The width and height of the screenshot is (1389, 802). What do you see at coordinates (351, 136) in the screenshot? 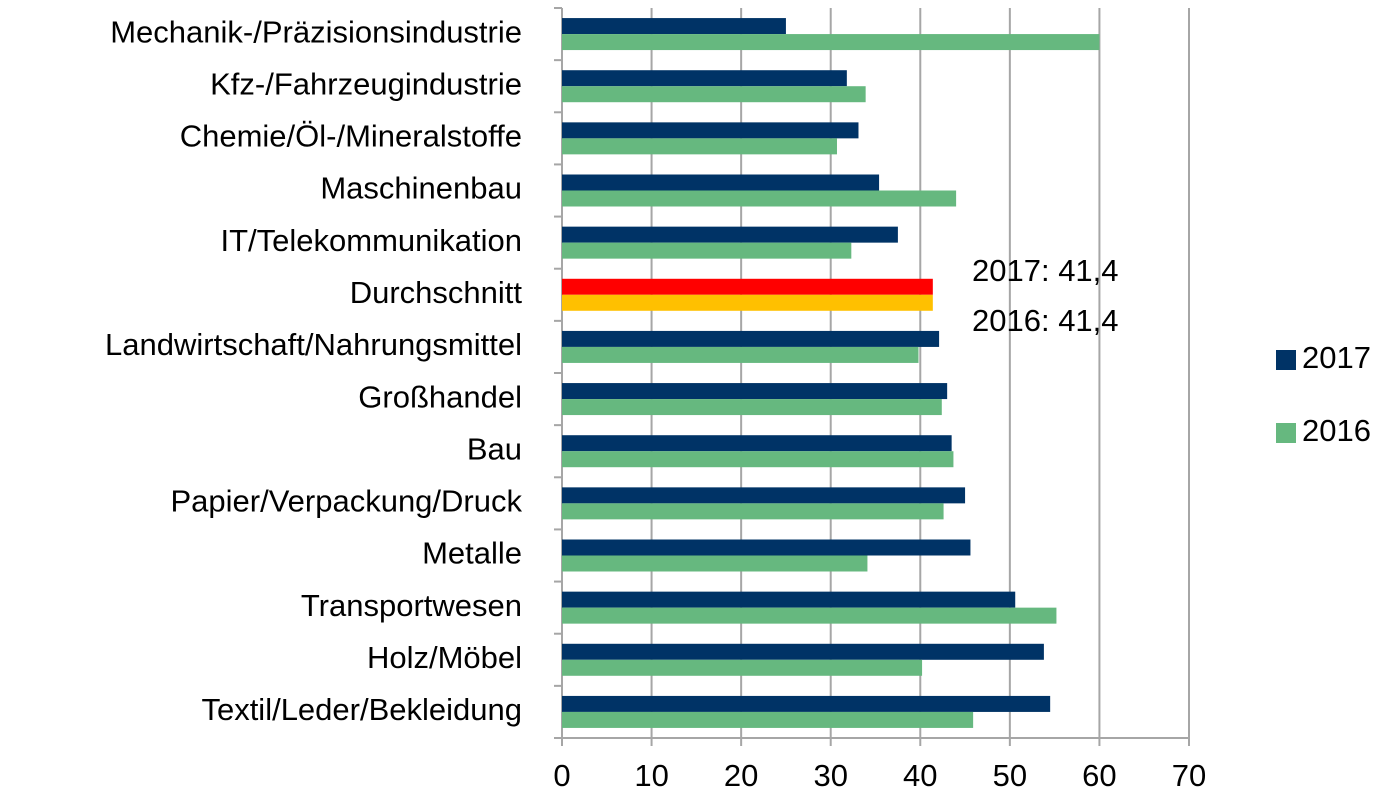
I see `y-tick-label: Chemie/Öl-/Mineralstoffe` at bounding box center [351, 136].